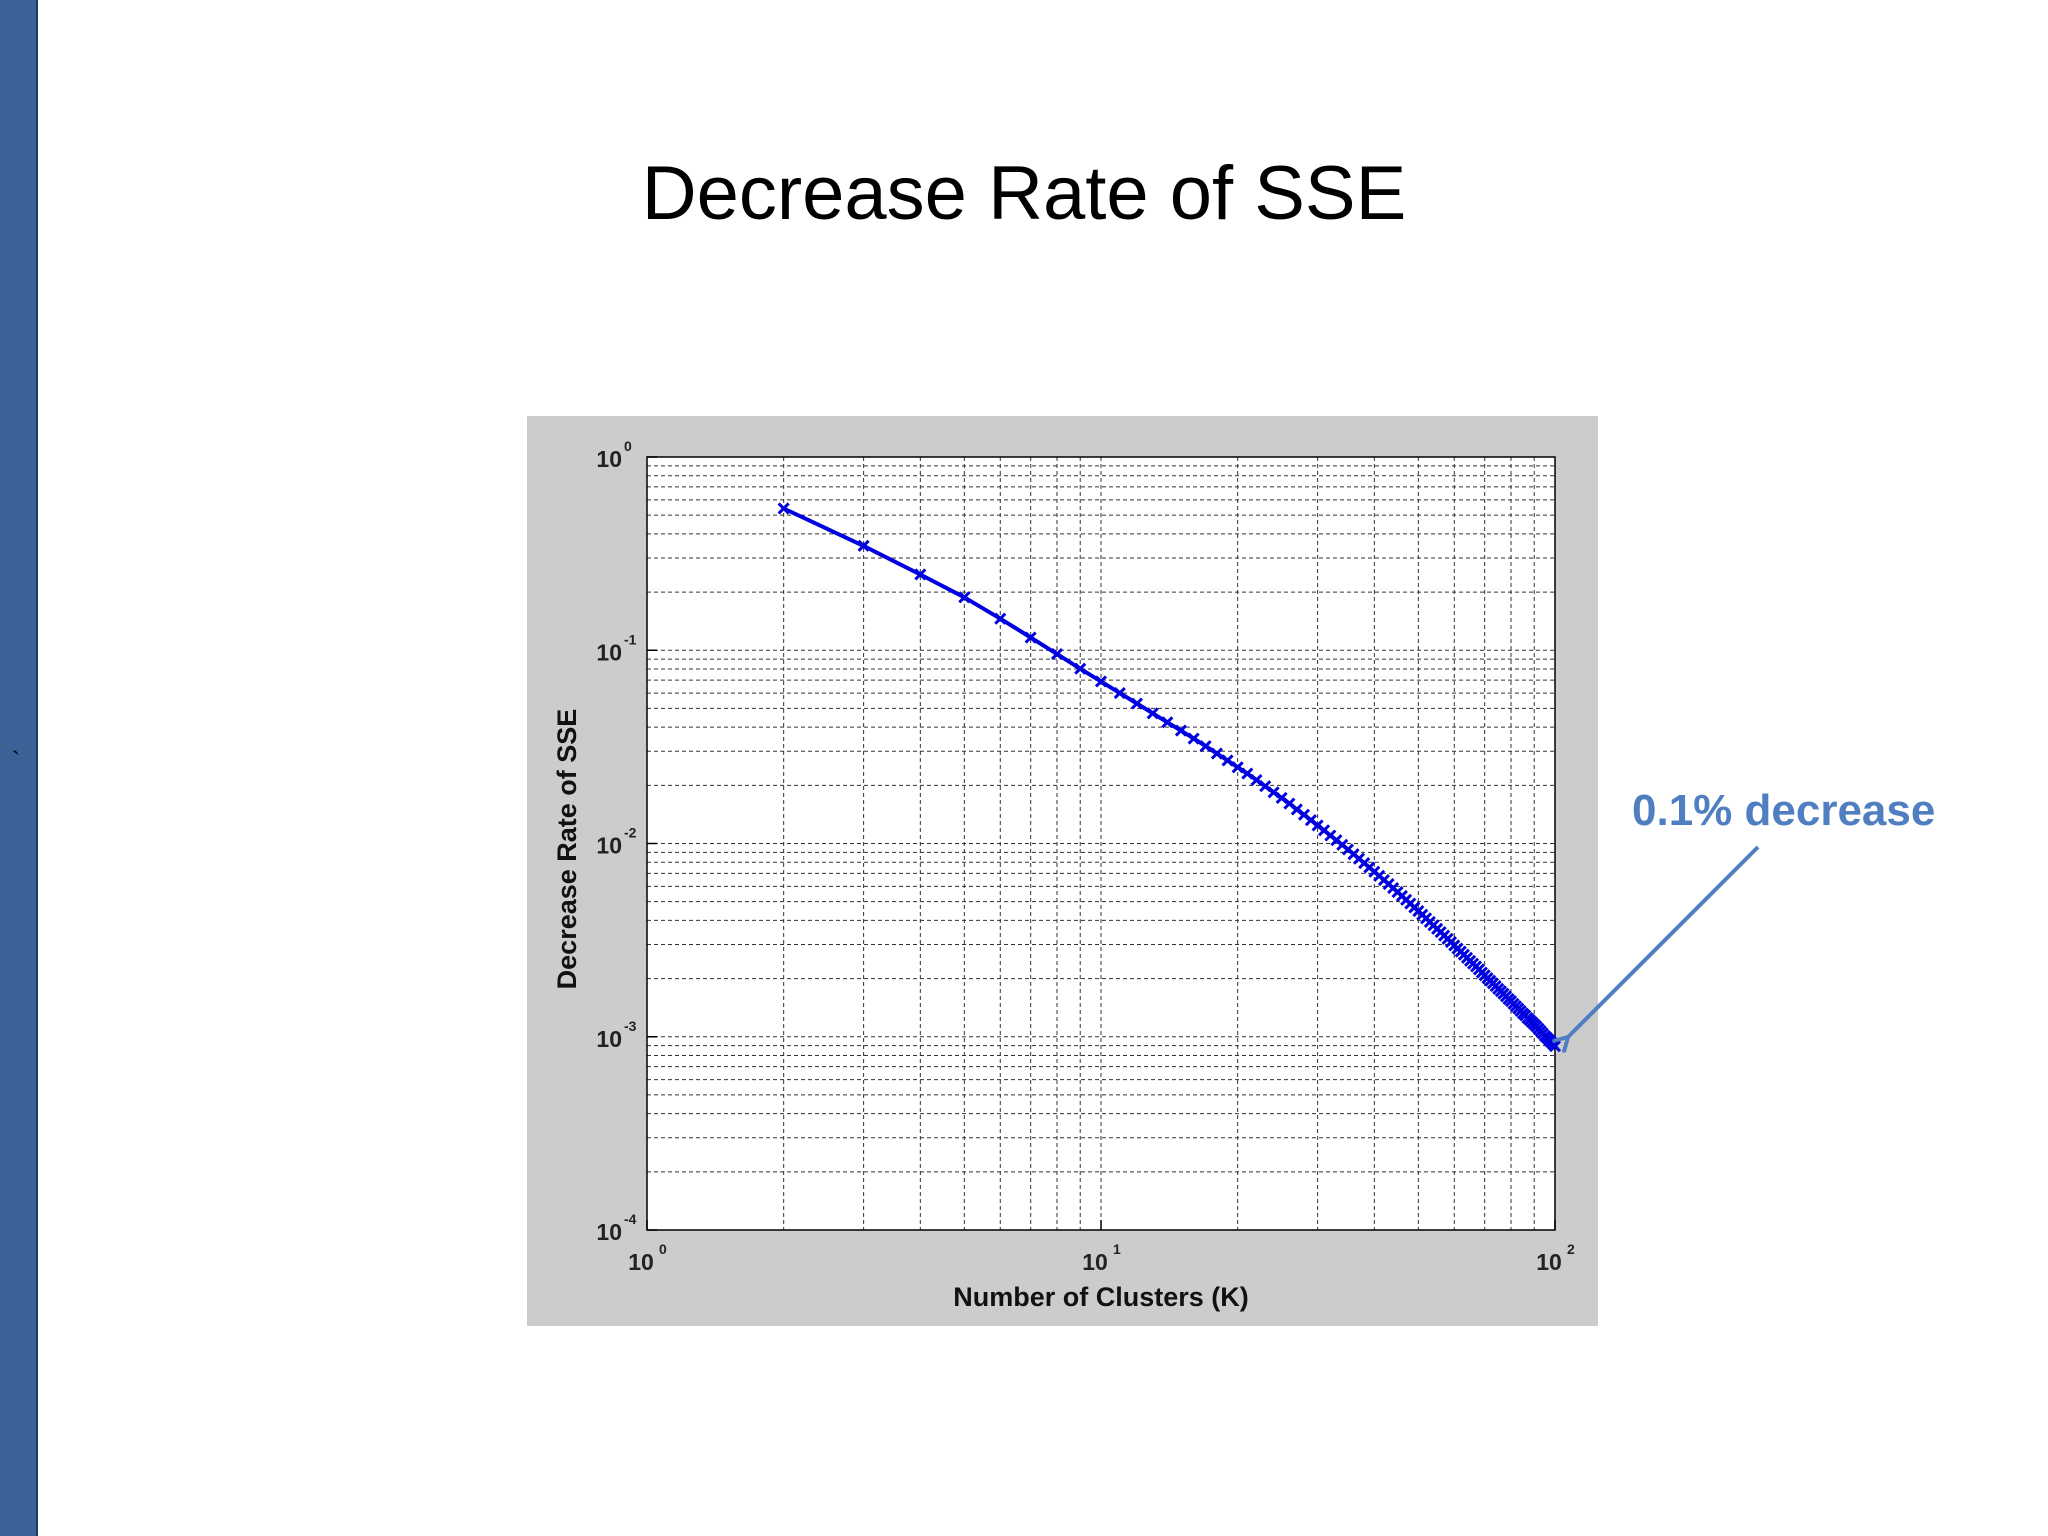 Image resolution: width=2048 pixels, height=1536 pixels. I want to click on y-tick-exponent: -4, so click(630, 1219).